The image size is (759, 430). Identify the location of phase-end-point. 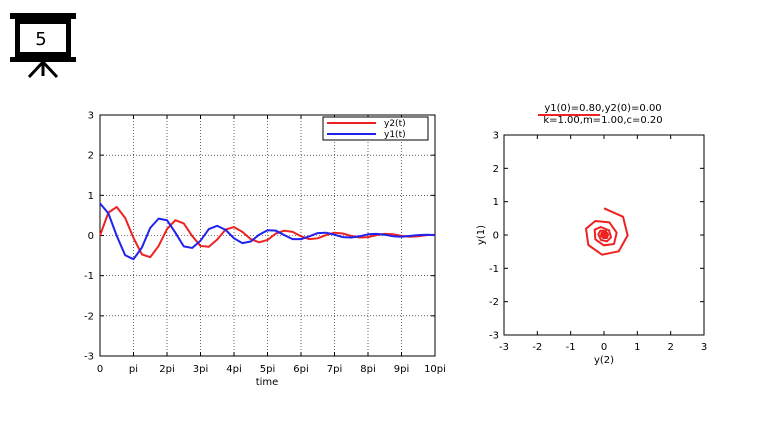
(604, 234).